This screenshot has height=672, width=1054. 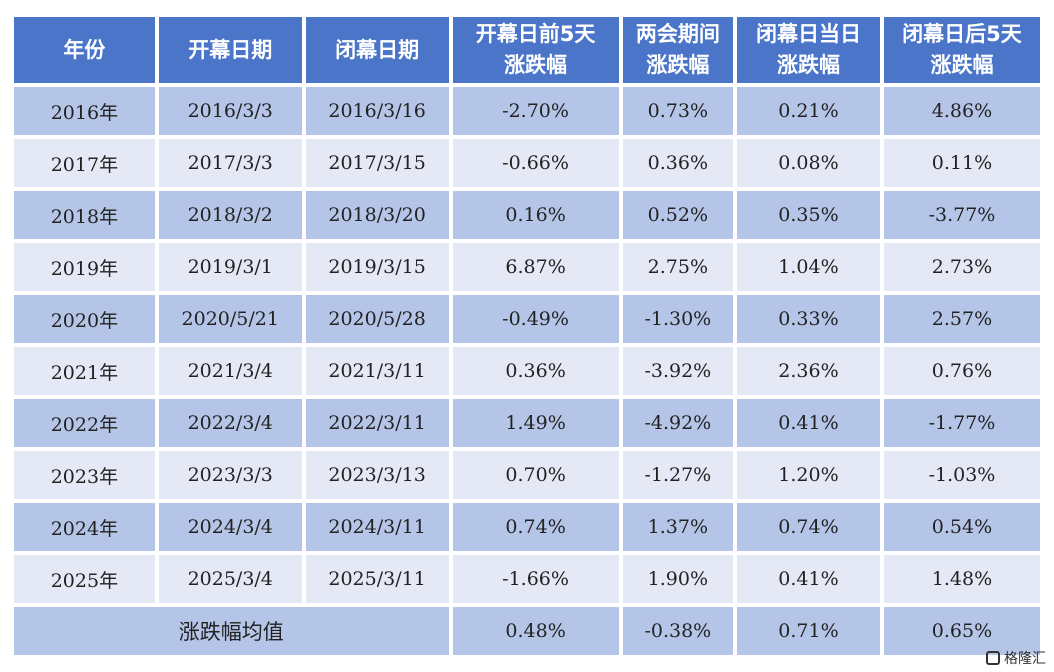 I want to click on table-cell: 0.21%, so click(x=808, y=111).